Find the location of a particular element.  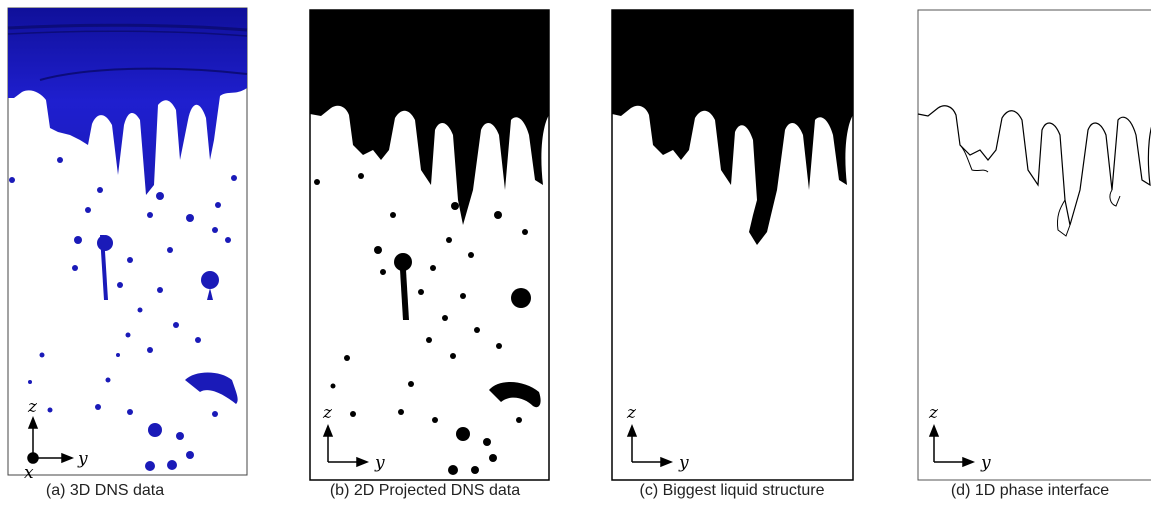

caption-d: (d) 1D phase interface is located at coordinates (1030, 490).